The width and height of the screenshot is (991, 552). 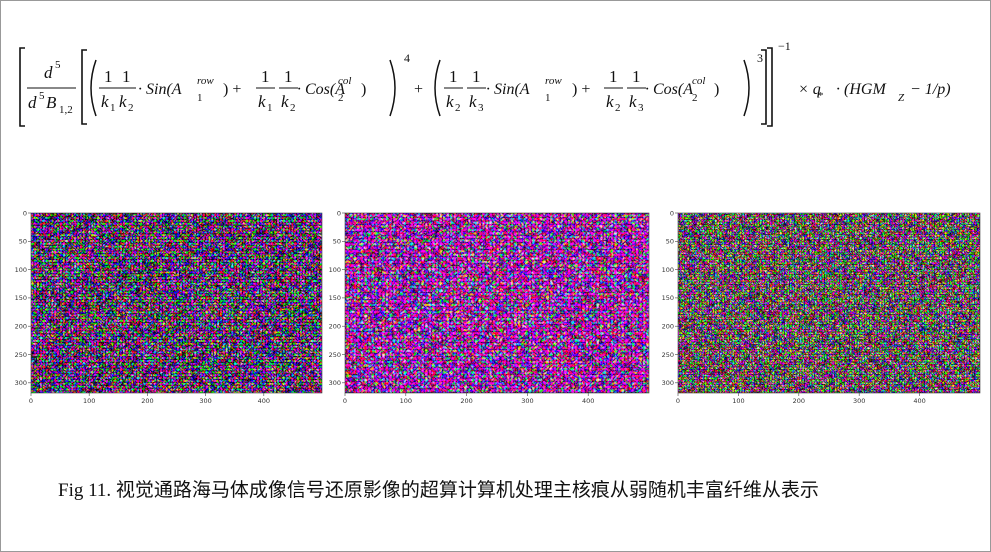 I want to click on formula-token: *, so click(x=821, y=96).